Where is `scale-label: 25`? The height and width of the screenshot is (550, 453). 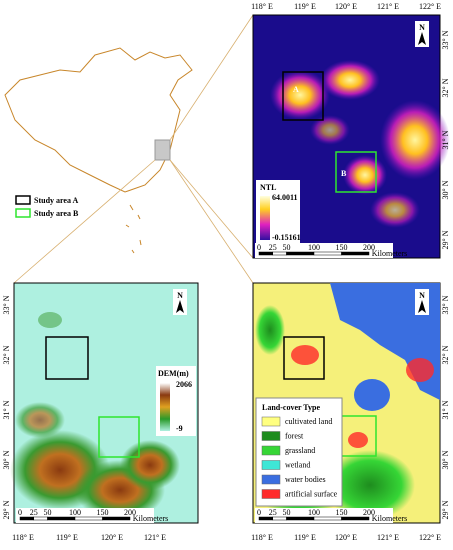 scale-label: 25 is located at coordinates (273, 512).